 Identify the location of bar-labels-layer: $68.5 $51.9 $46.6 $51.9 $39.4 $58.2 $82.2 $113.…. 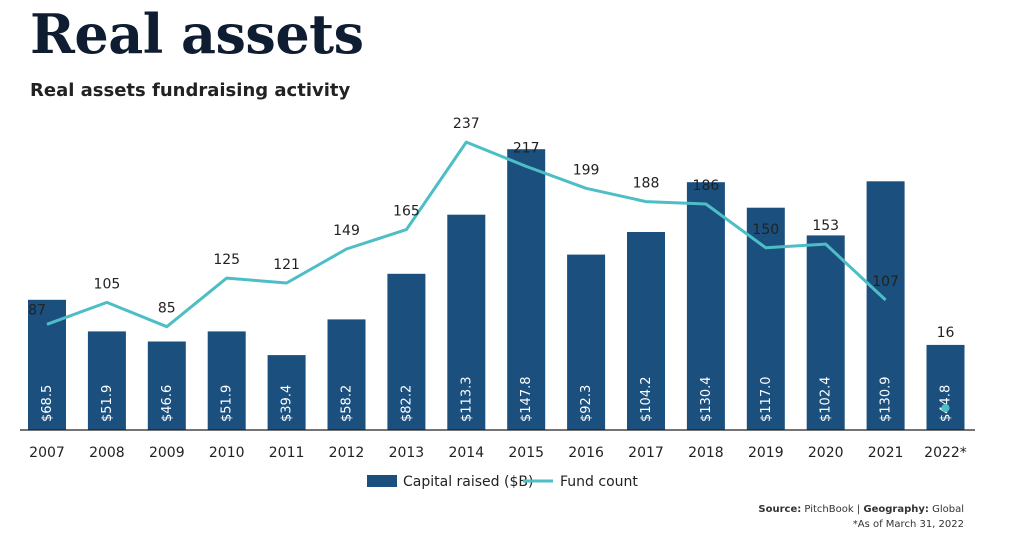
(497, 400).